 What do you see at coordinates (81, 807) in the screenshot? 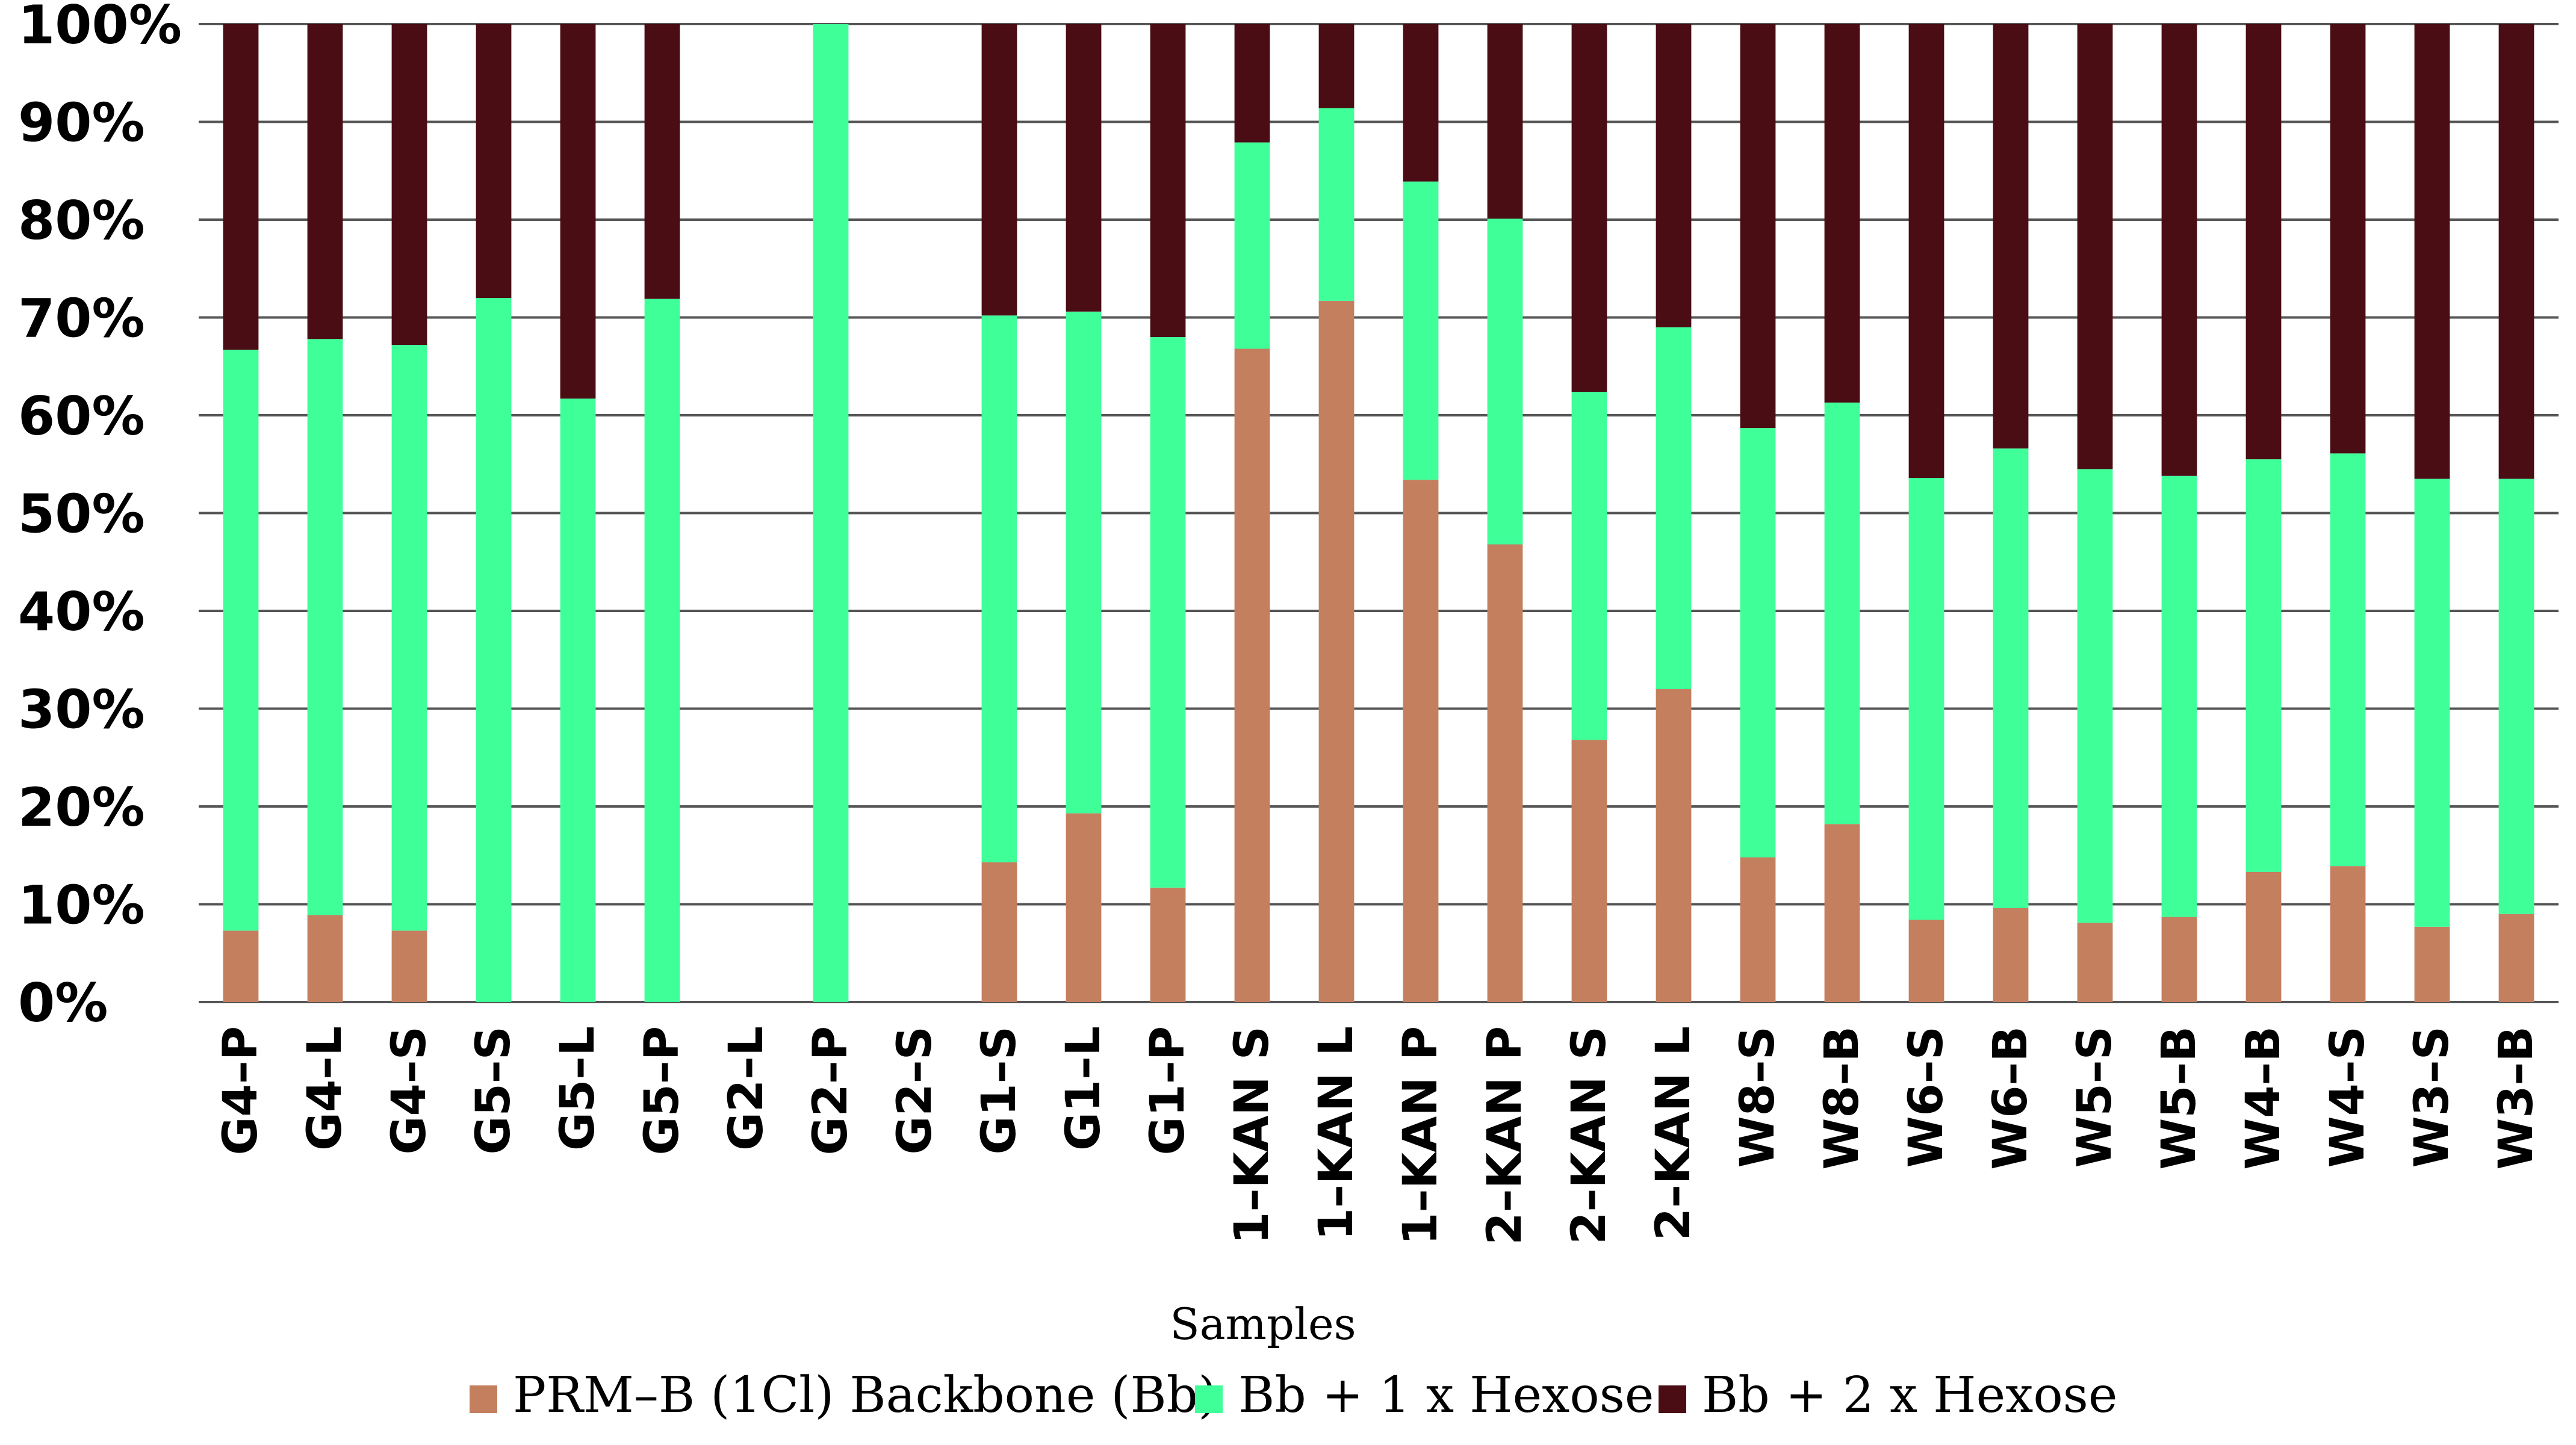
I see `y-tick-label: 20%` at bounding box center [81, 807].